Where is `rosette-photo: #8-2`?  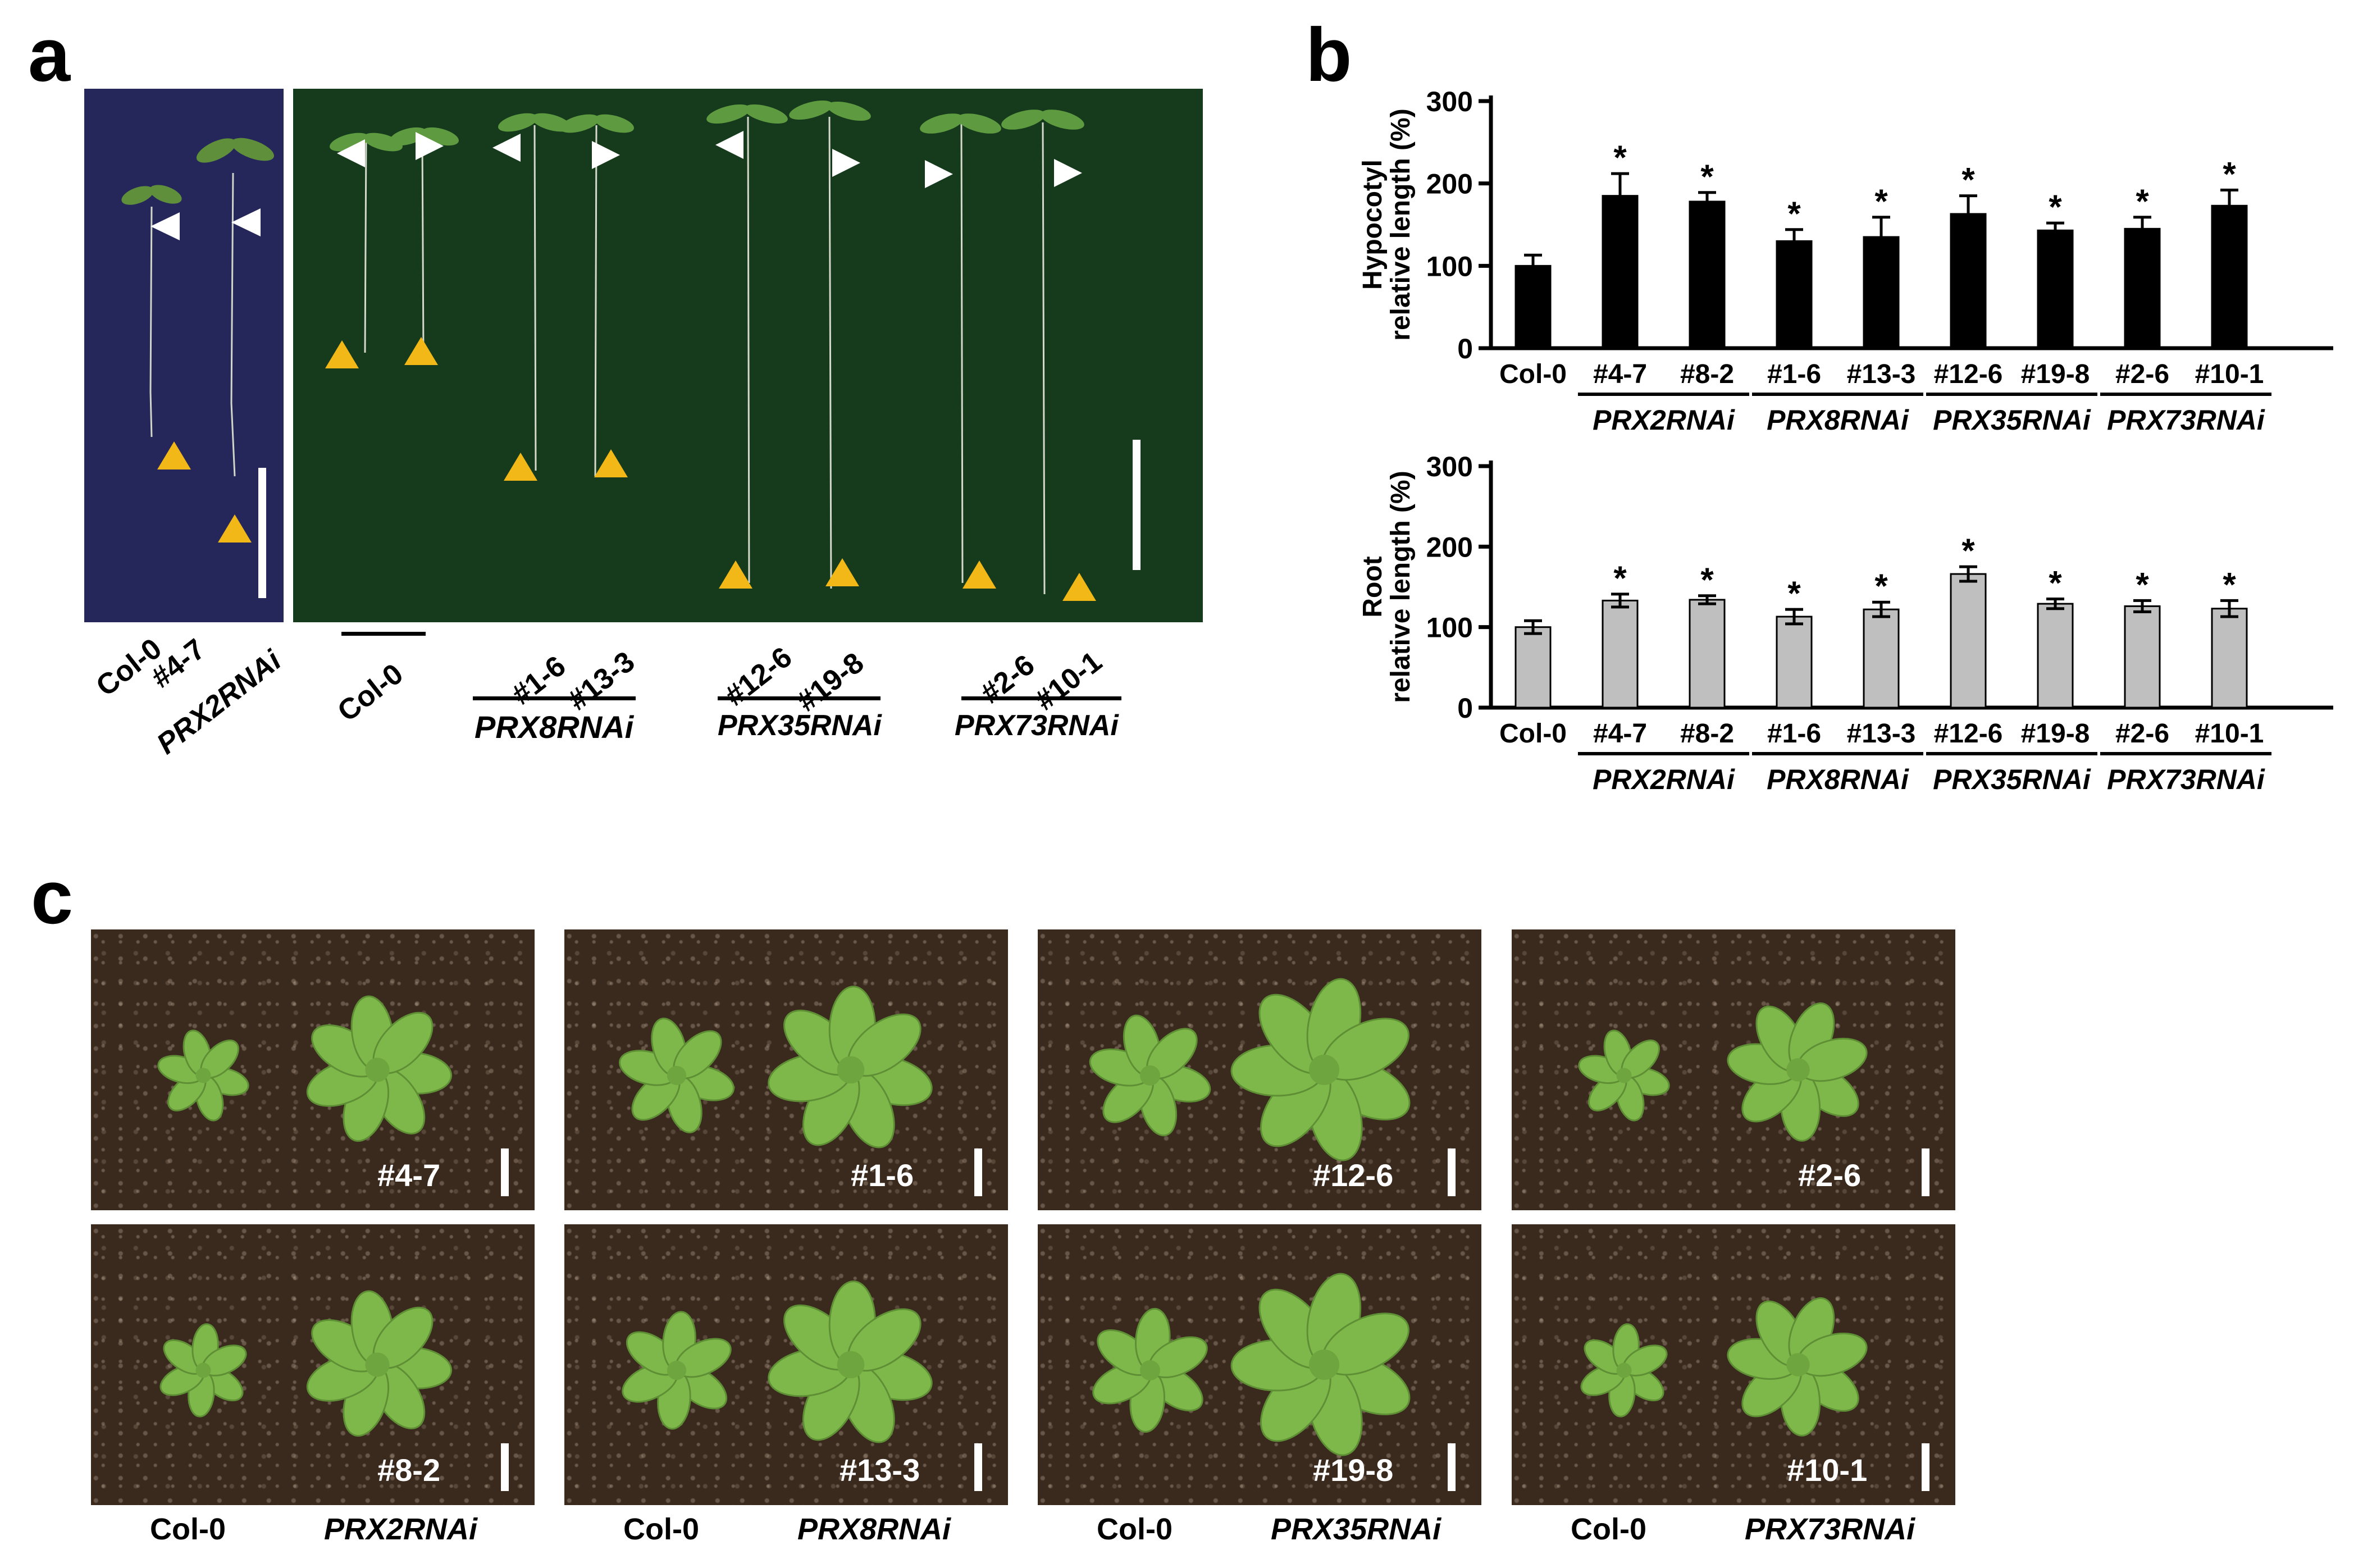
rosette-photo: #8-2 is located at coordinates (313, 1364).